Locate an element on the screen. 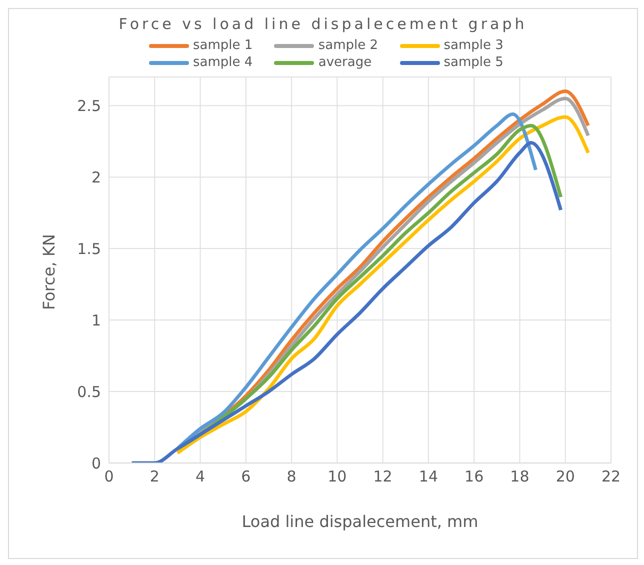  y-tick-label: 2.5 is located at coordinates (89, 105).